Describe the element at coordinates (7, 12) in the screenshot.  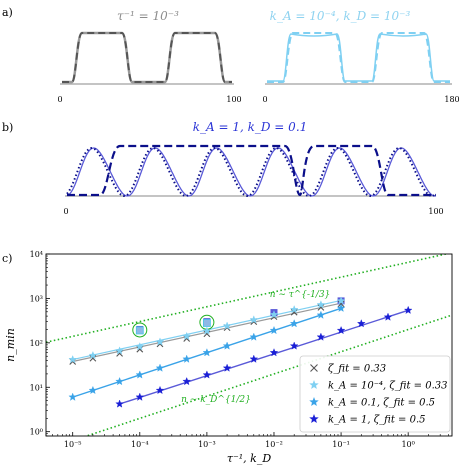
I see `panel-a-label: a)` at that location.